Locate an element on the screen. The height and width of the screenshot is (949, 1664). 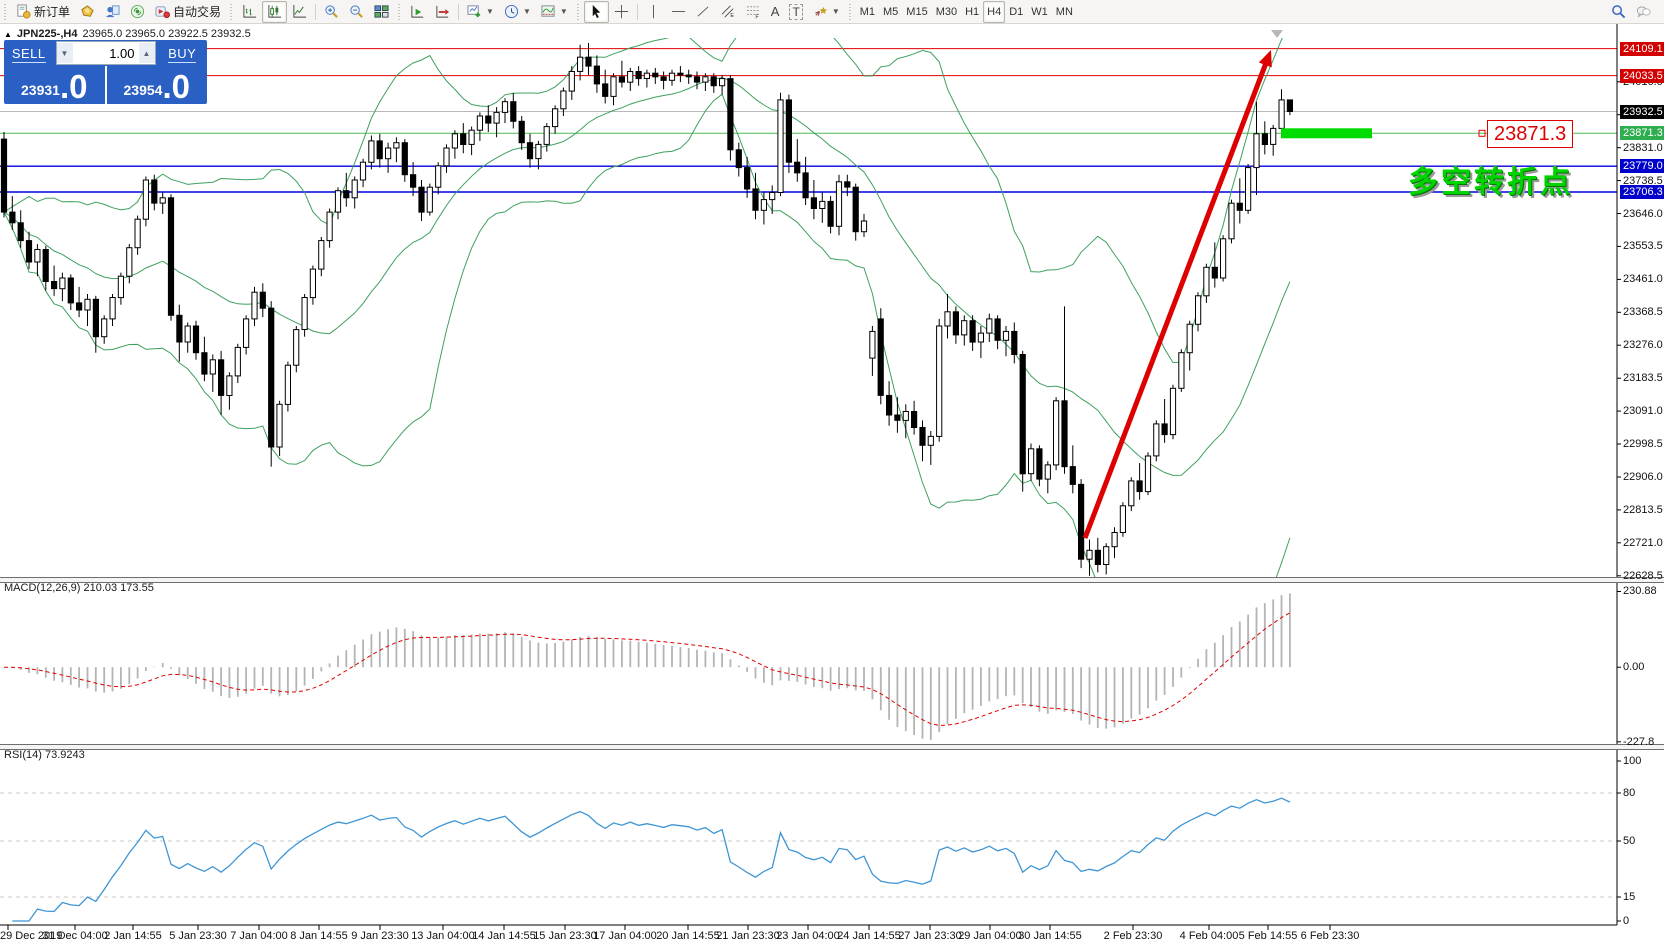
rsi-splitter is located at coordinates (832, 747).